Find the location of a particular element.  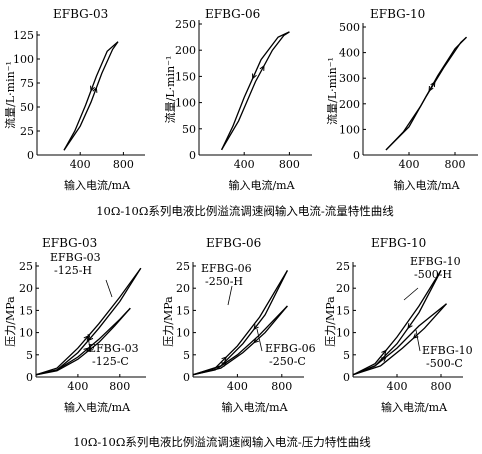

y-tick-label: 250 is located at coordinates (185, 24).